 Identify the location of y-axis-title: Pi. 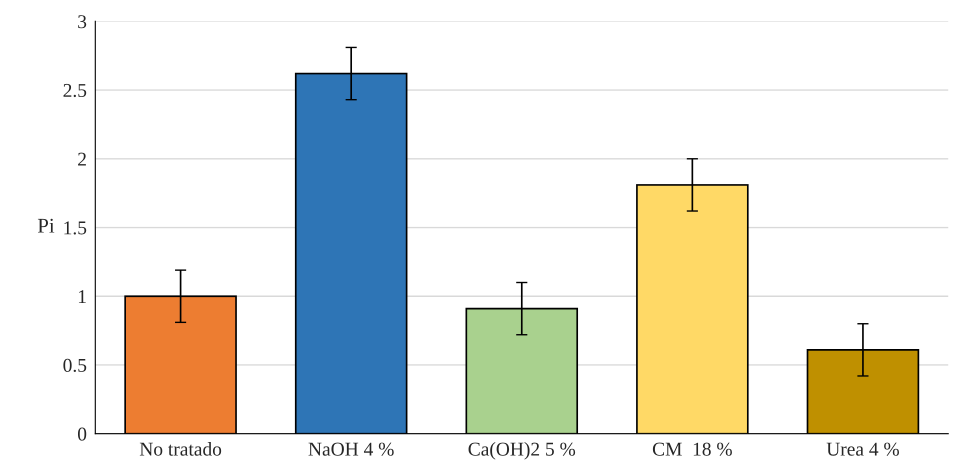
(46, 225).